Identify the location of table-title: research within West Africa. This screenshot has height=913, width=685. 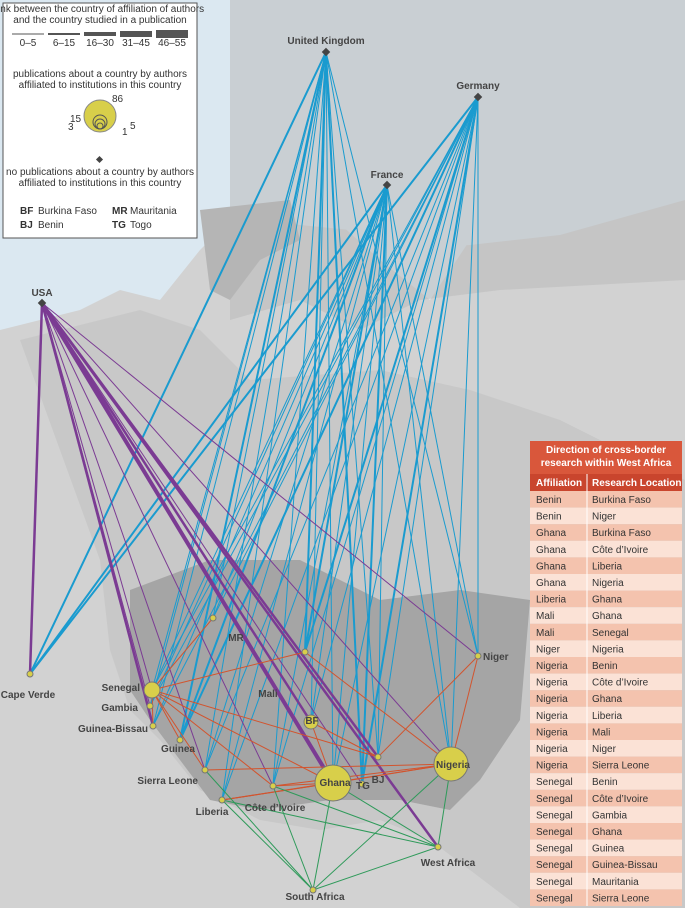
(606, 463).